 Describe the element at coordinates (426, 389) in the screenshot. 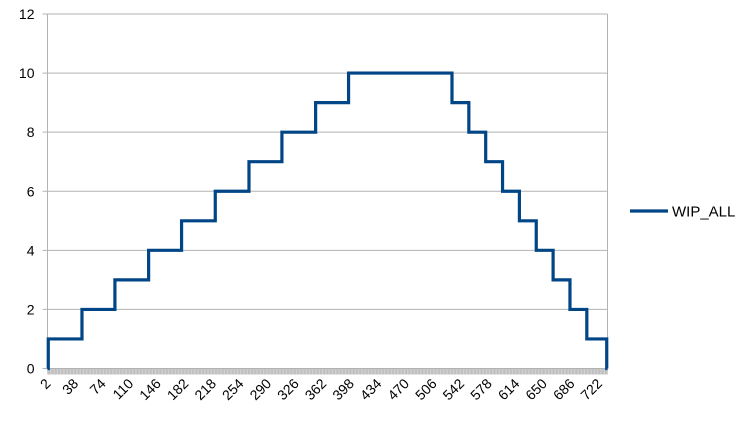

I see `x-tick-label: 506` at that location.